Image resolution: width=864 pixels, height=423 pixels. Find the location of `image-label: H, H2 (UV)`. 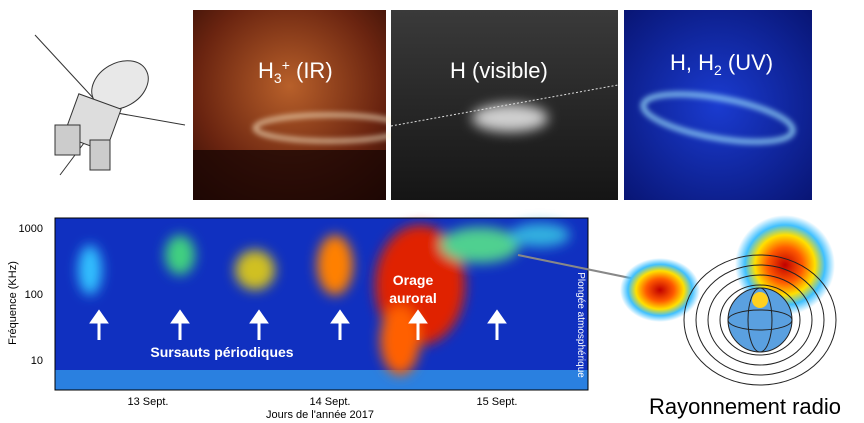

image-label: H, H2 (UV) is located at coordinates (721, 64).